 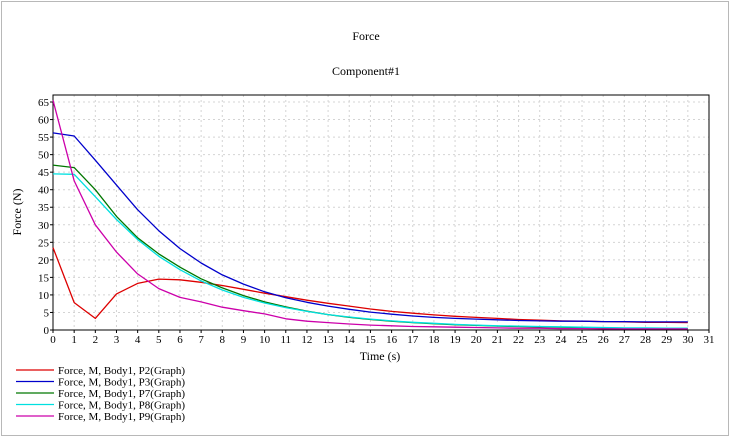 I want to click on x-tick-label: 24, so click(x=561, y=340).